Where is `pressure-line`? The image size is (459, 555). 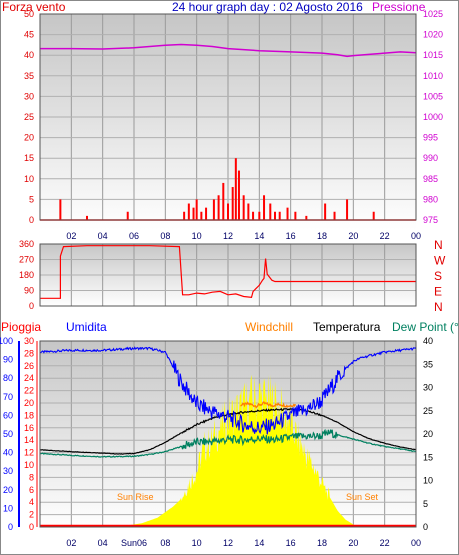
pressure-line is located at coordinates (228, 50).